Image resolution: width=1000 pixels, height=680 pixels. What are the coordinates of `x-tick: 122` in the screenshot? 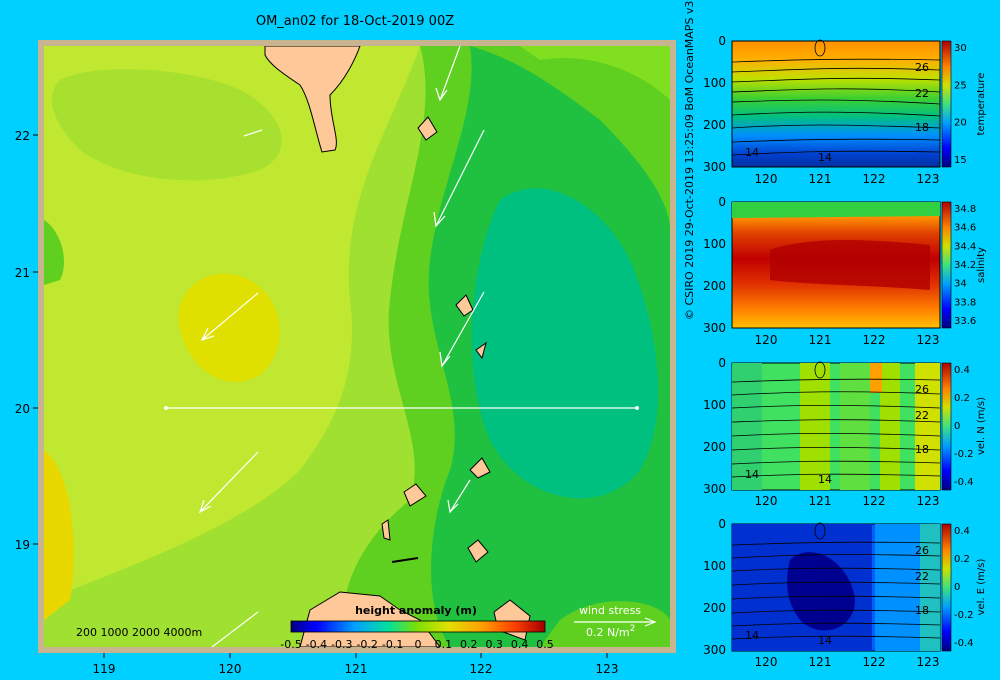 It's located at (481, 669).